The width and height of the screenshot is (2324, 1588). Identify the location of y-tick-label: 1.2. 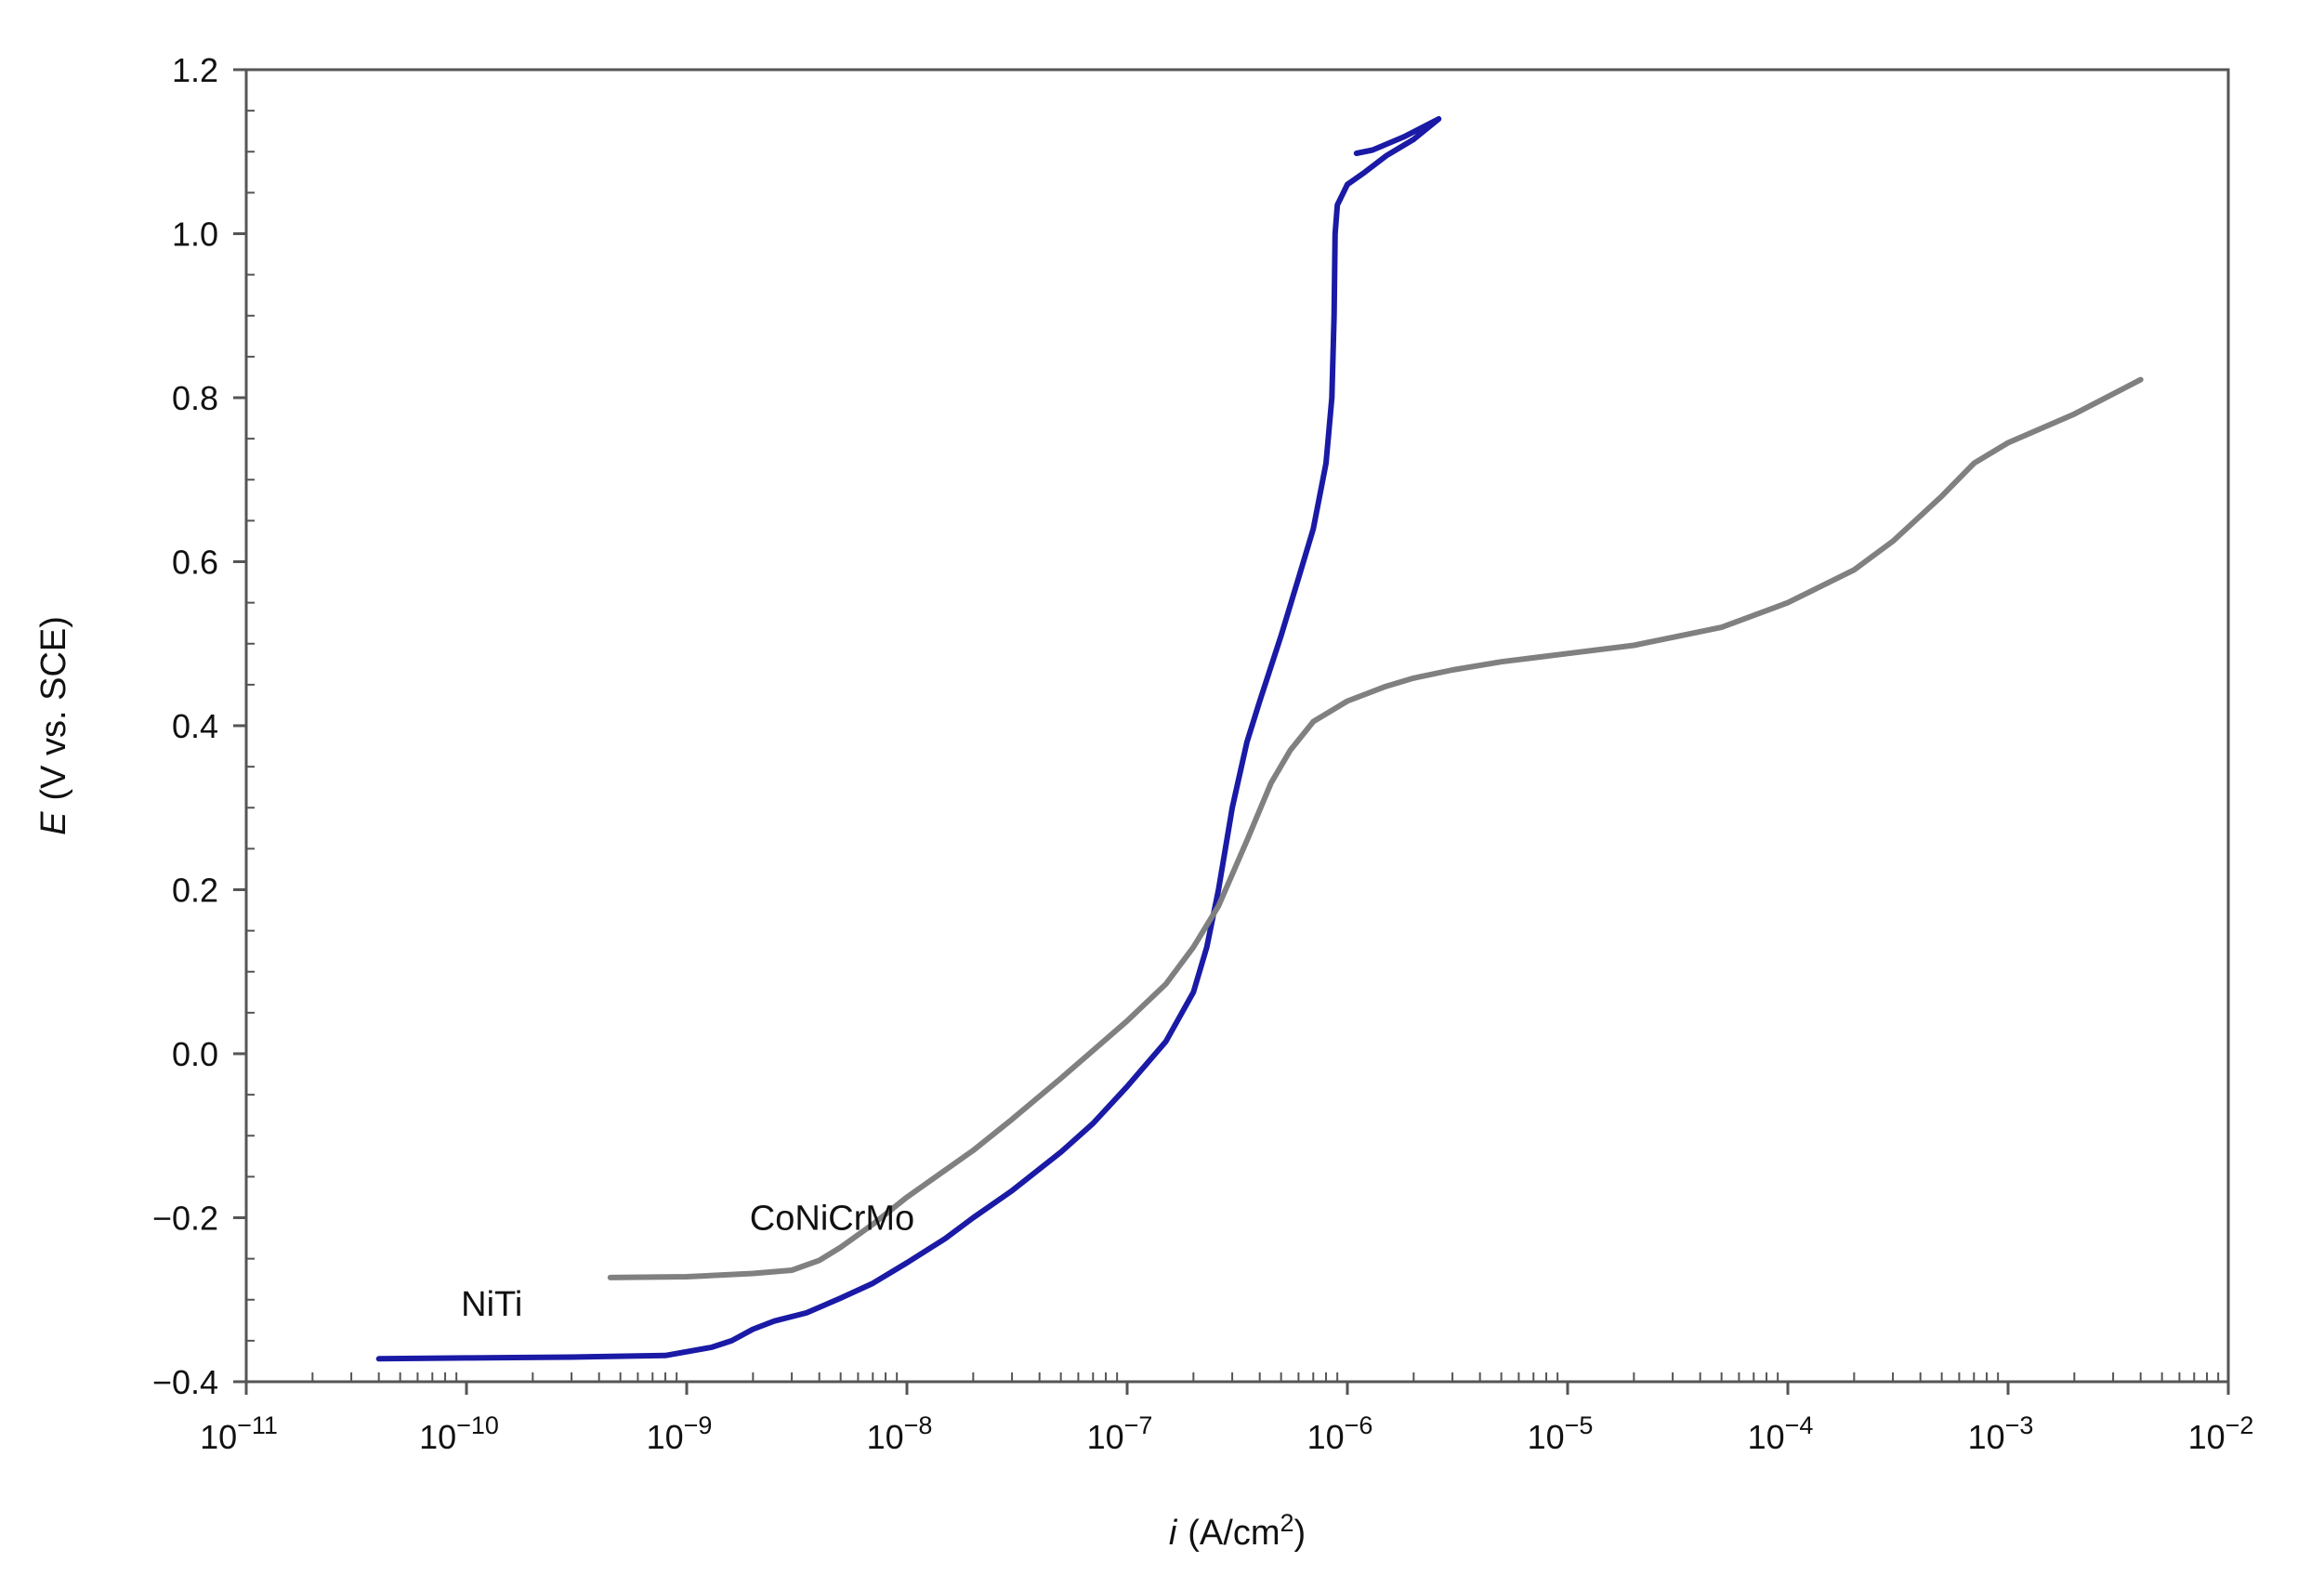
(195, 70).